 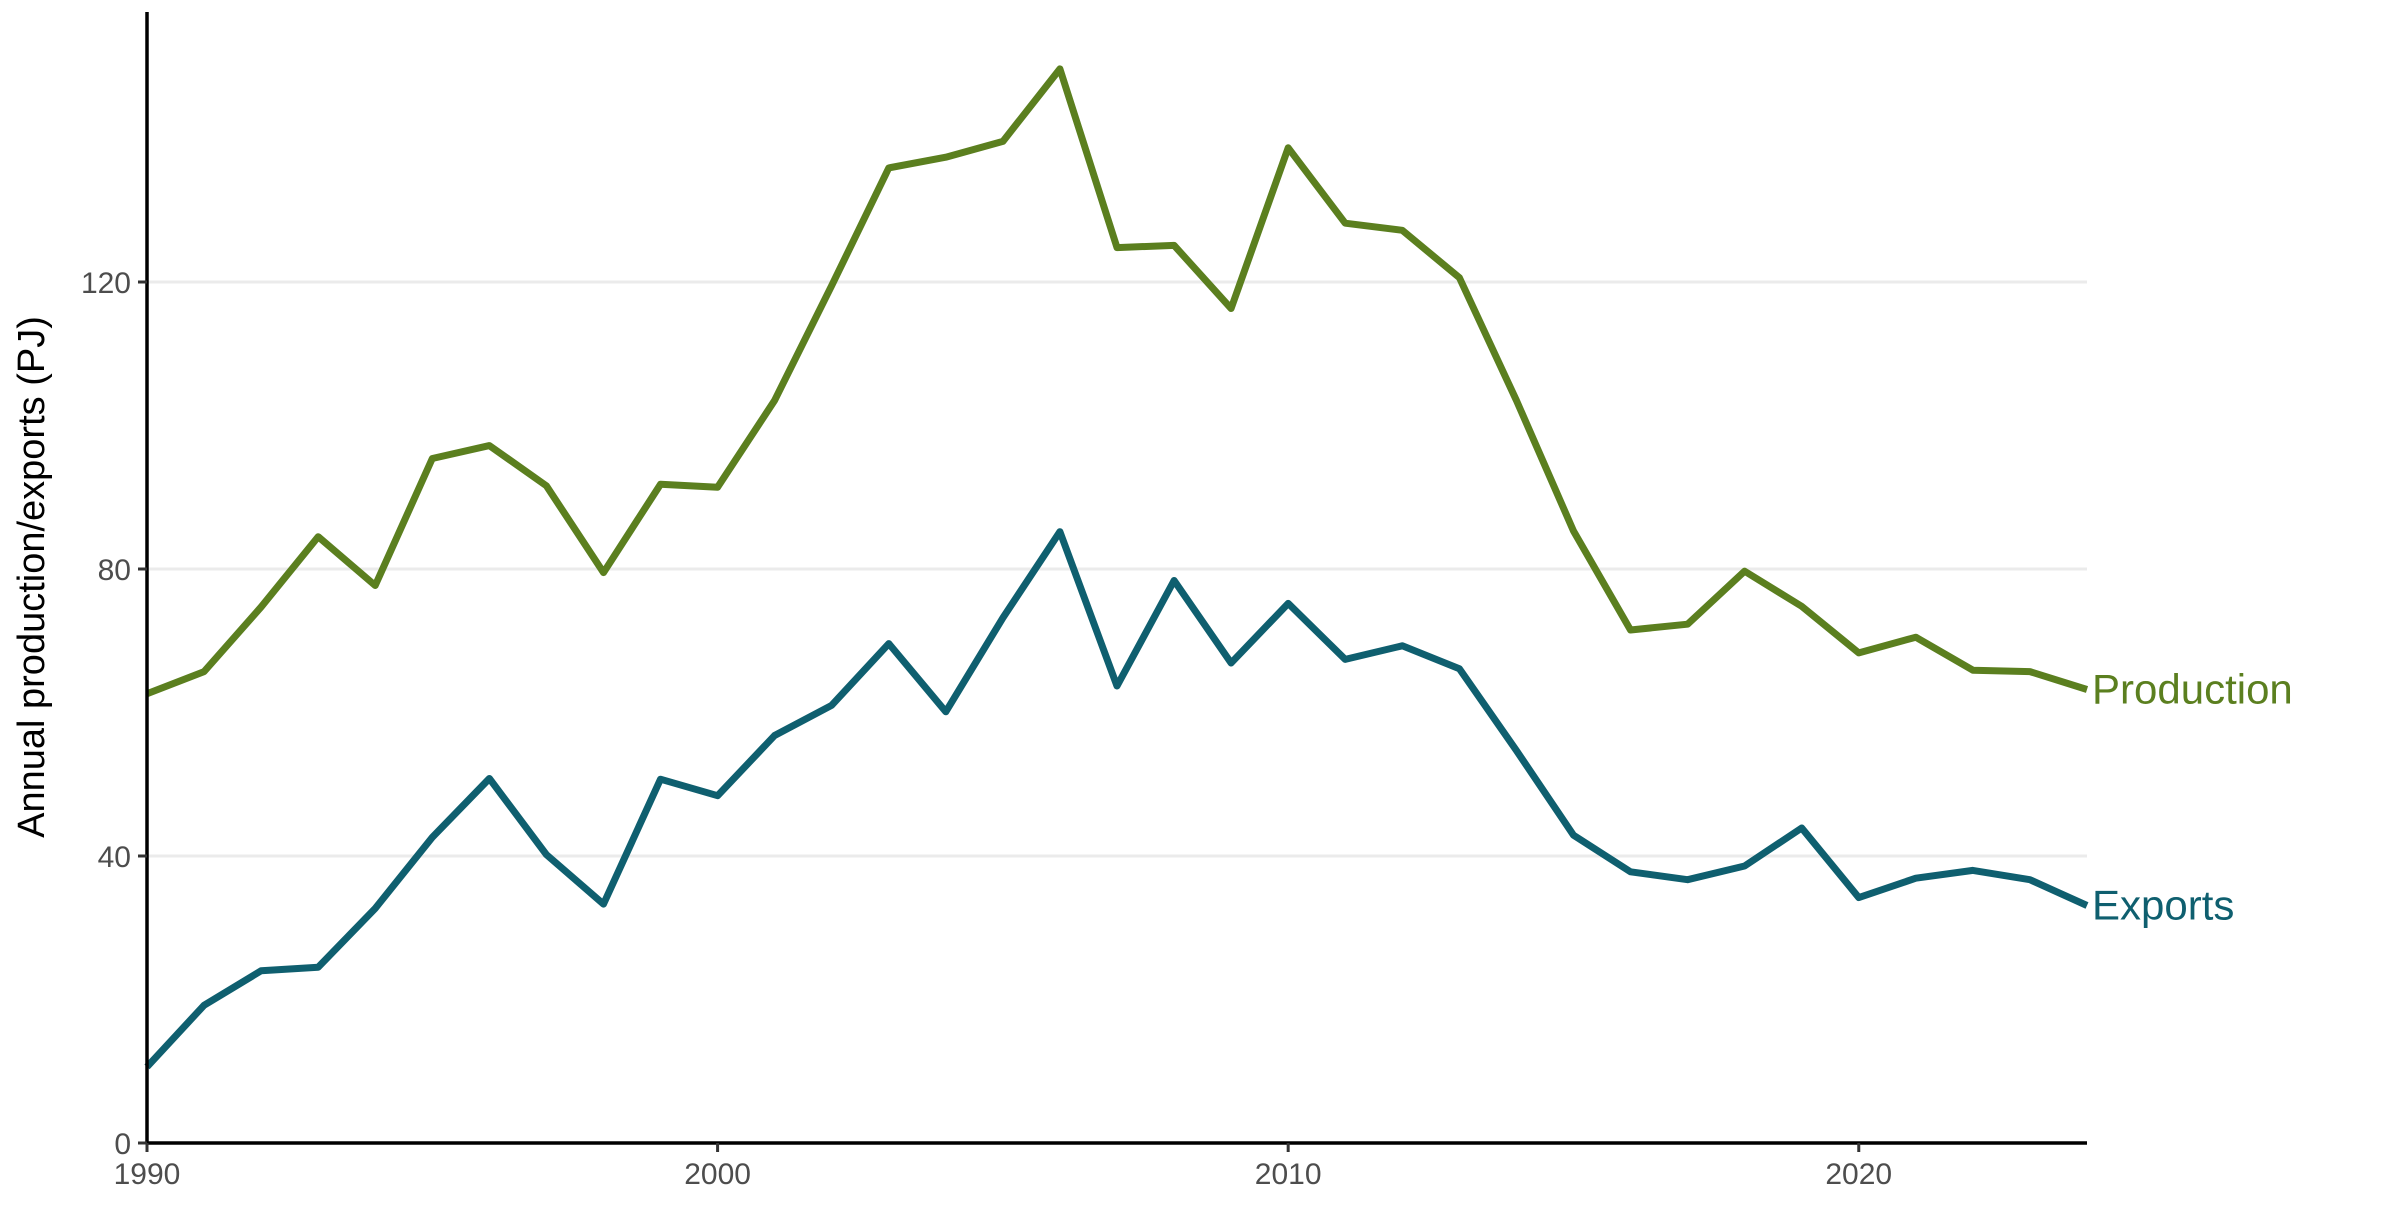 I want to click on x-tick-label-2000: 2000, so click(x=717, y=1174).